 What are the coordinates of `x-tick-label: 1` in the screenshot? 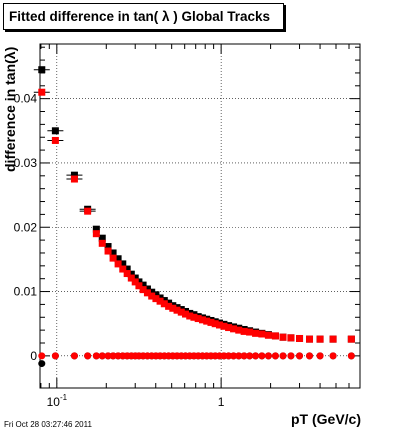 It's located at (221, 402).